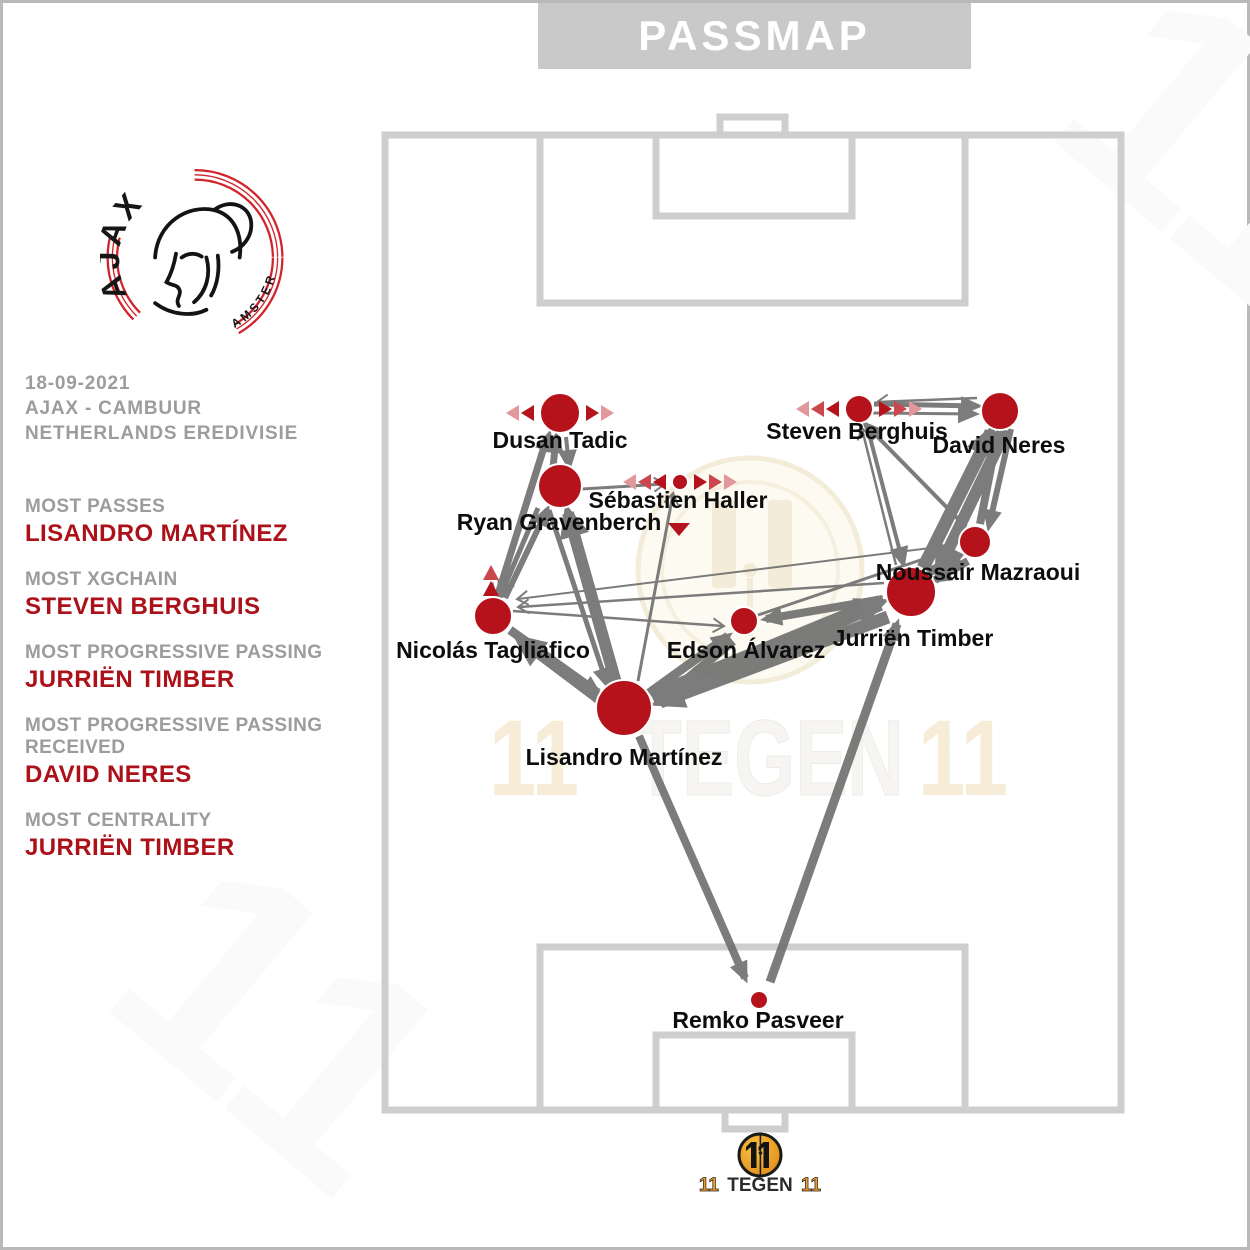 Image resolution: width=1250 pixels, height=1250 pixels. What do you see at coordinates (174, 736) in the screenshot?
I see `stat-label: MOST PROGRESSIVE PASSING RECEIVED` at bounding box center [174, 736].